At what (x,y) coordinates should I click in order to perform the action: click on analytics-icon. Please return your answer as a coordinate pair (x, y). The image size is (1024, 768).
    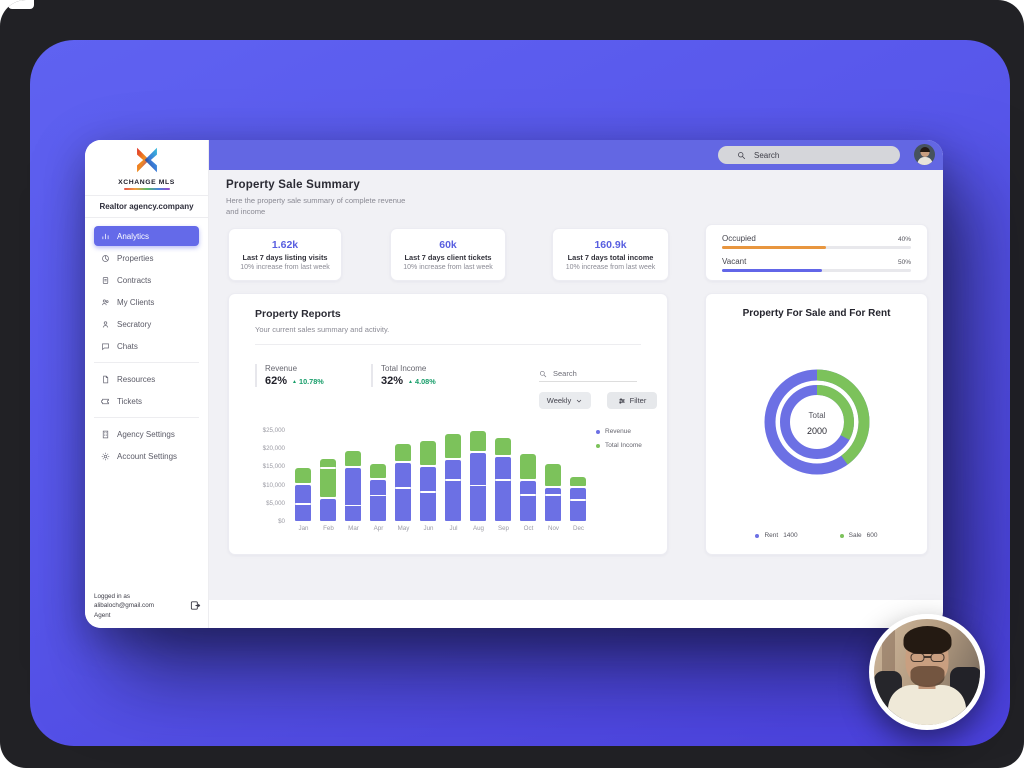
    Looking at the image, I should click on (105, 236).